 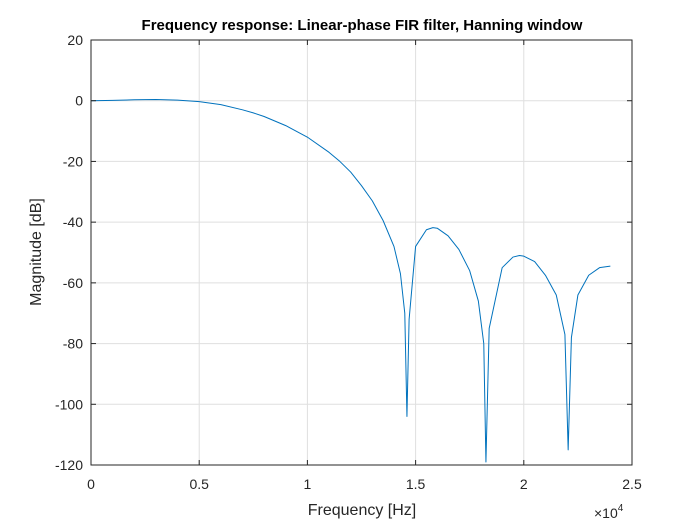 What do you see at coordinates (73, 344) in the screenshot?
I see `y-tick-label: -80` at bounding box center [73, 344].